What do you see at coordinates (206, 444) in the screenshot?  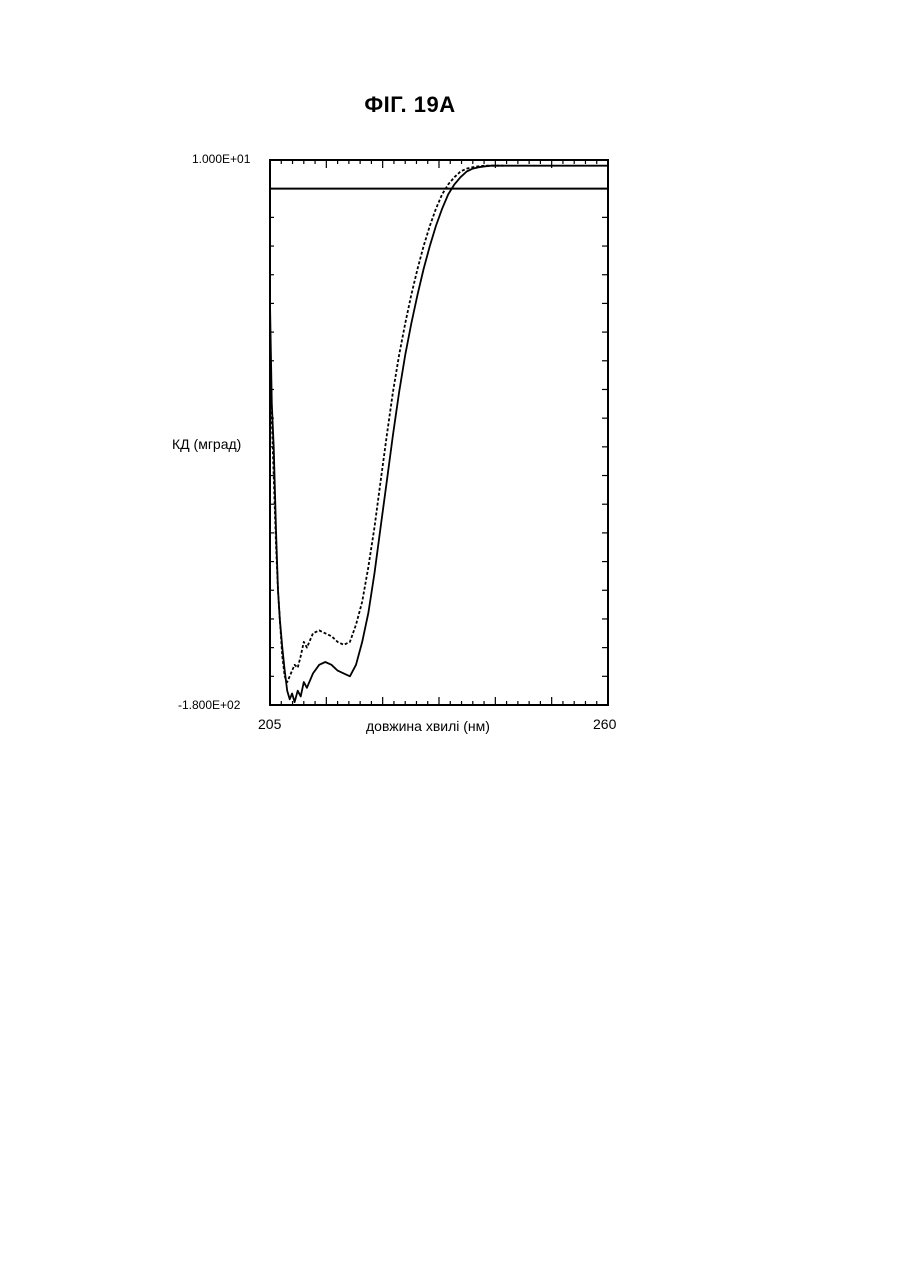 I see `y-axis-label: КД (мград)` at bounding box center [206, 444].